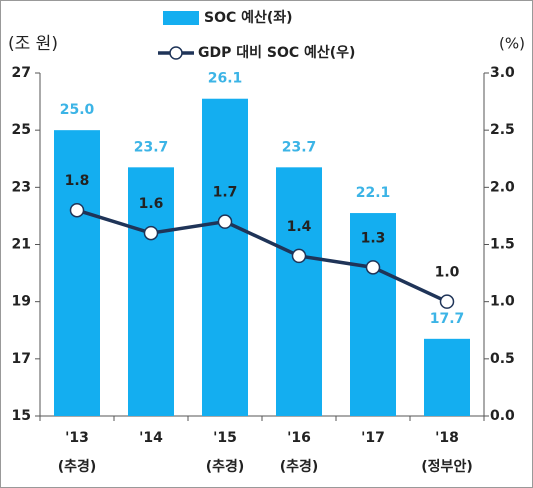 This screenshot has width=533, height=488. Describe the element at coordinates (181, 18) in the screenshot. I see `legend-swatch` at that location.